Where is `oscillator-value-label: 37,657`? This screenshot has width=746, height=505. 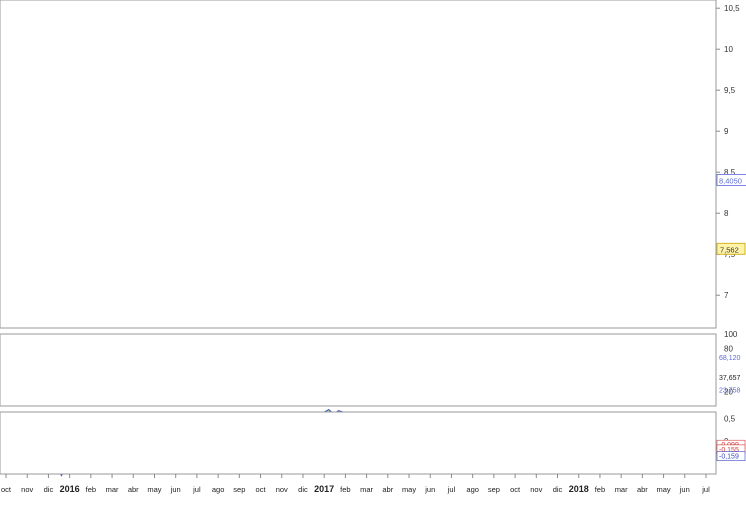 oscillator-value-label: 37,657 is located at coordinates (730, 378).